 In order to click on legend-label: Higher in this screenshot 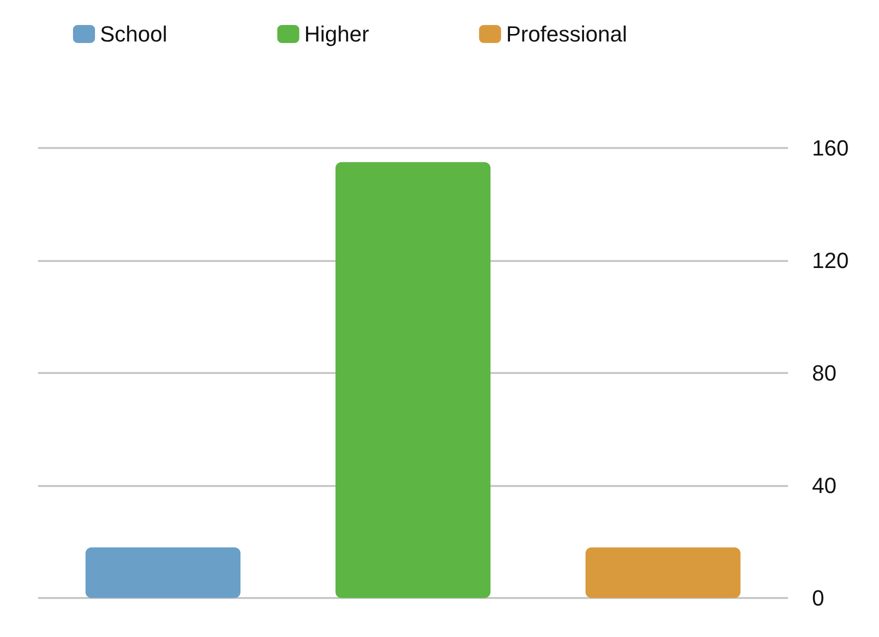, I will do `click(337, 34)`.